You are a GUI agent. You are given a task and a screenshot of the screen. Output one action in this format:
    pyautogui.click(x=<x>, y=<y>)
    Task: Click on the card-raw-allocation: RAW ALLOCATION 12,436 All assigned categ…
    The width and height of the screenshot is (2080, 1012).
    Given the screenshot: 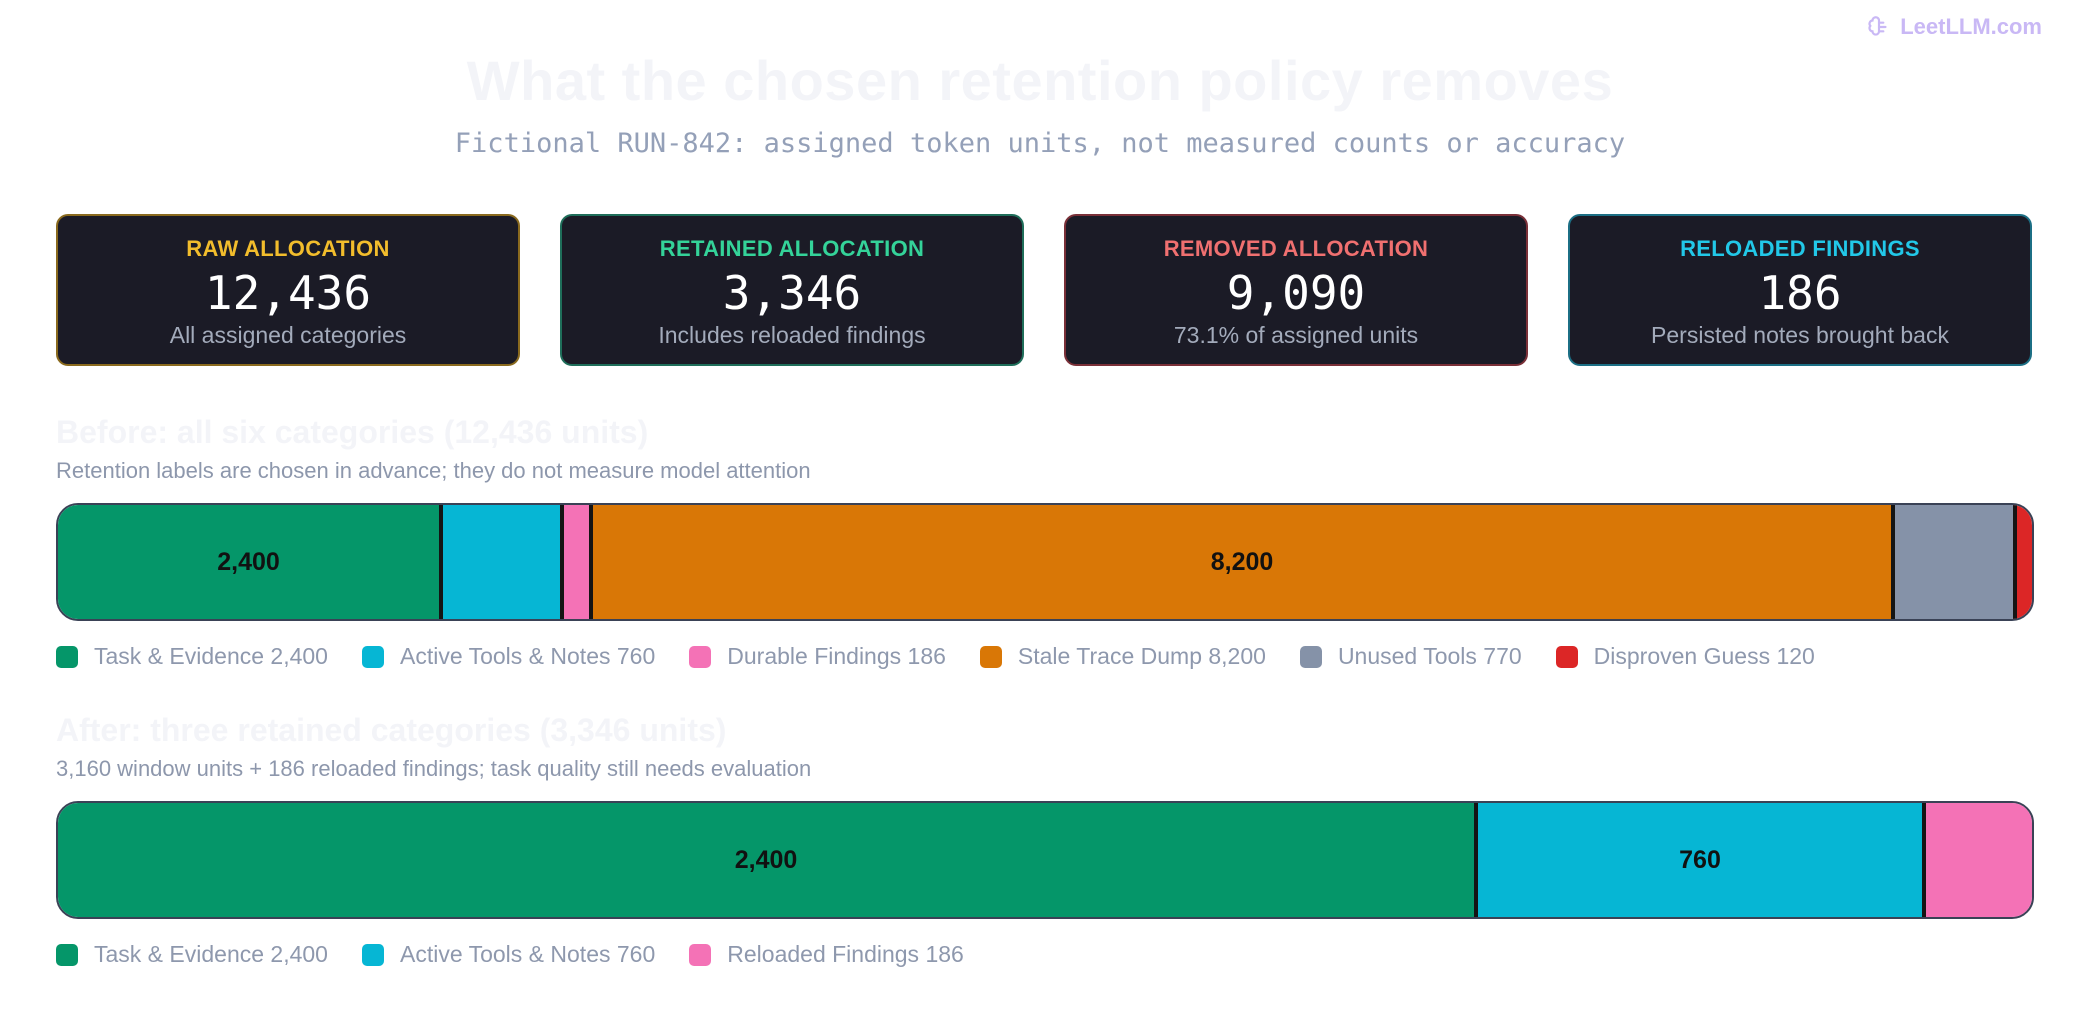 What is the action you would take?
    pyautogui.click(x=288, y=290)
    